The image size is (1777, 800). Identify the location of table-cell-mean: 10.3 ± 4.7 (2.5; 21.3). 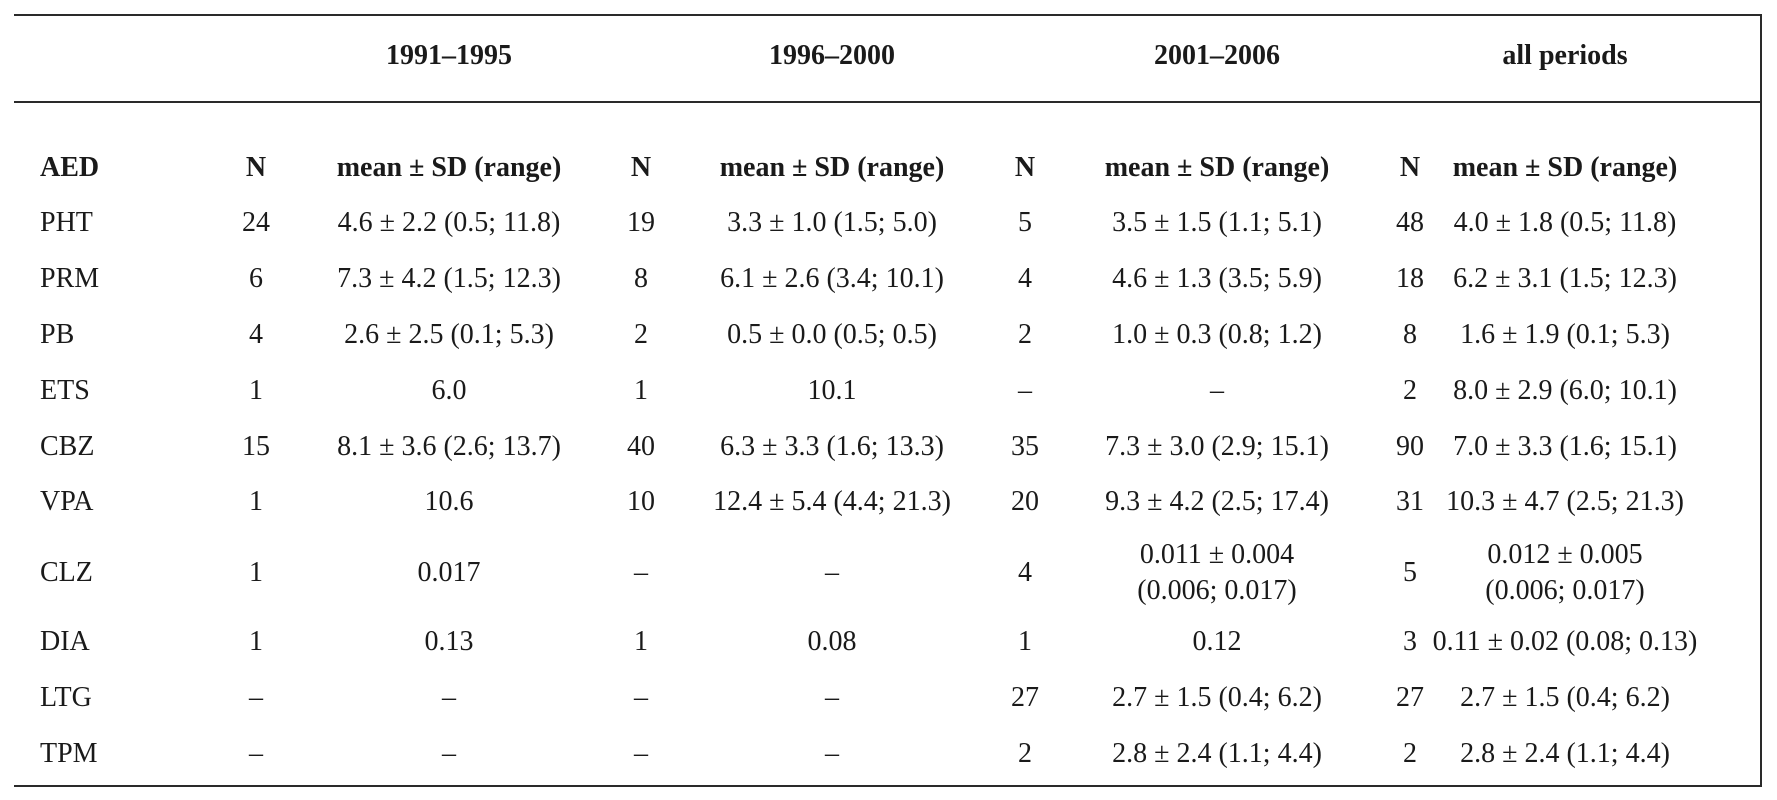
(1565, 501).